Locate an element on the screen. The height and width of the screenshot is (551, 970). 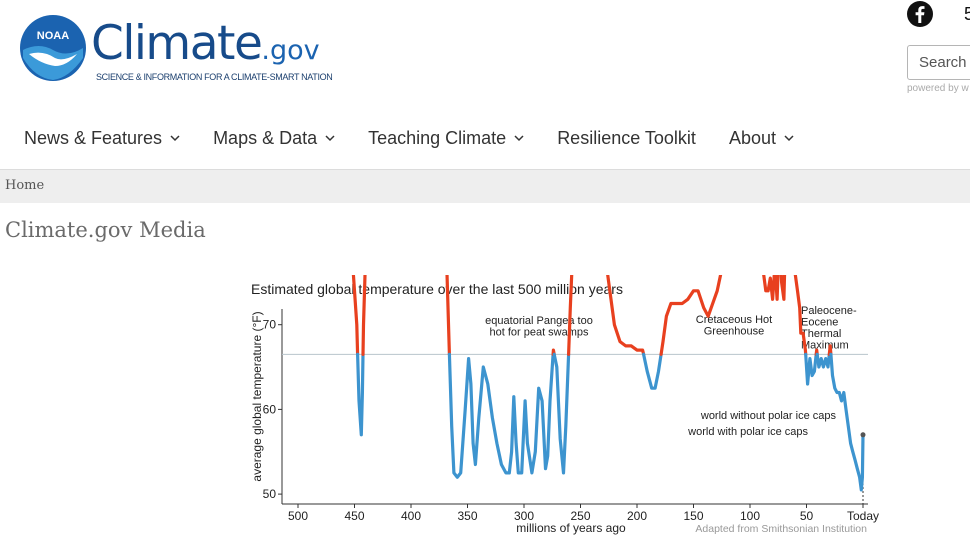
svg-text: NOAA is located at coordinates (53, 36).